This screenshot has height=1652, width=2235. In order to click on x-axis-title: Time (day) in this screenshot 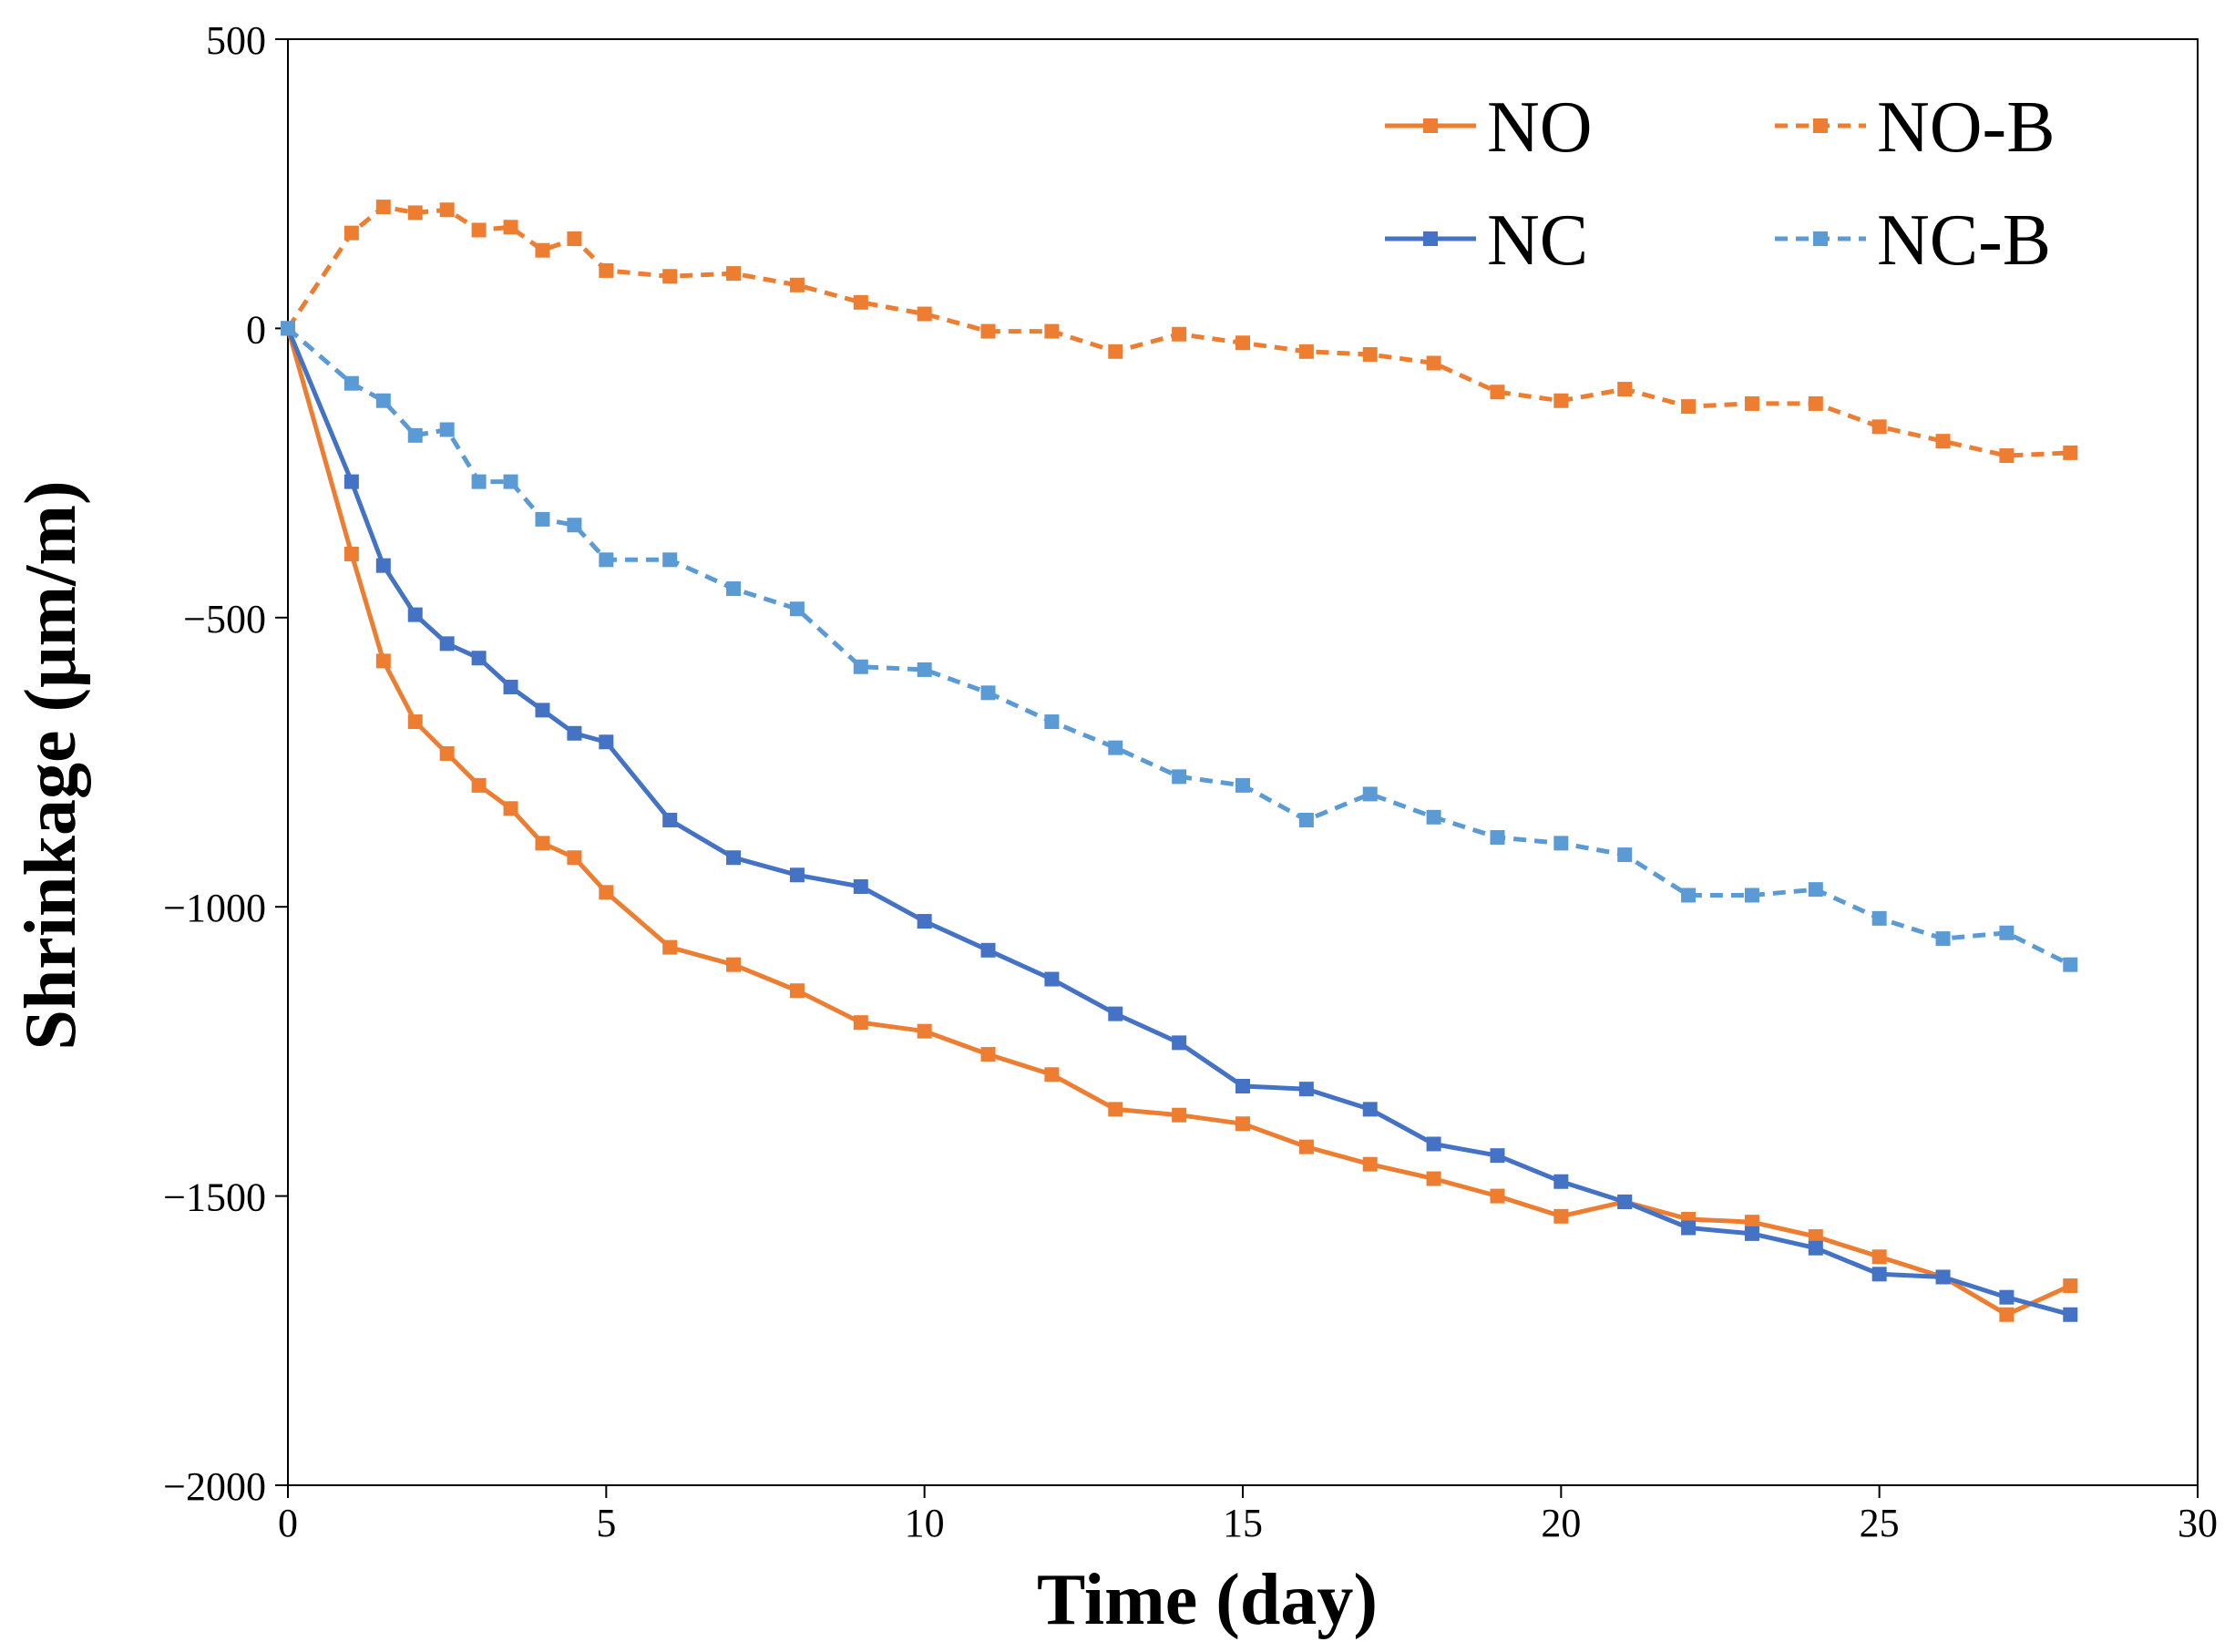, I will do `click(1207, 1600)`.